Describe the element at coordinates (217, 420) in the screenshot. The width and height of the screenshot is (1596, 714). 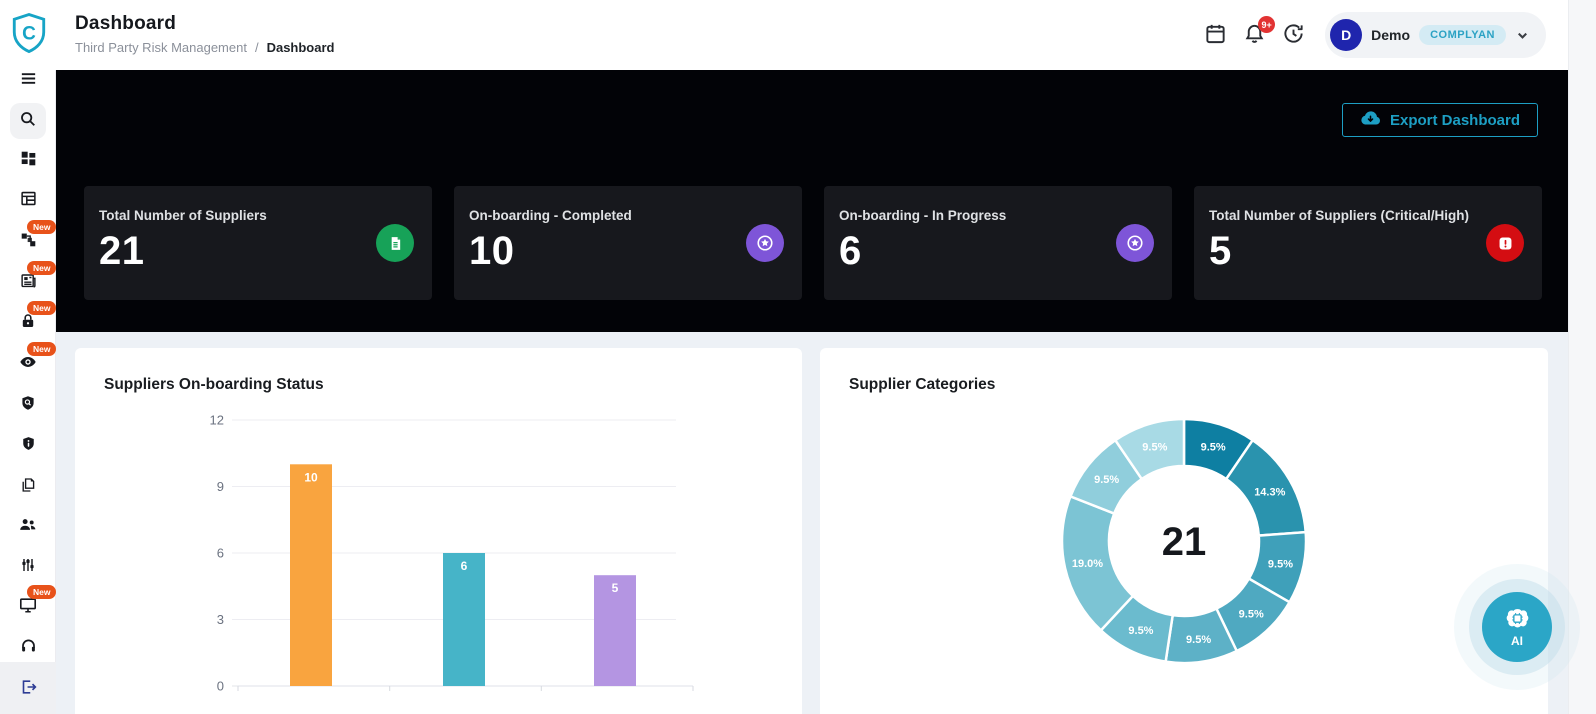
I see `svg-text: 12` at that location.